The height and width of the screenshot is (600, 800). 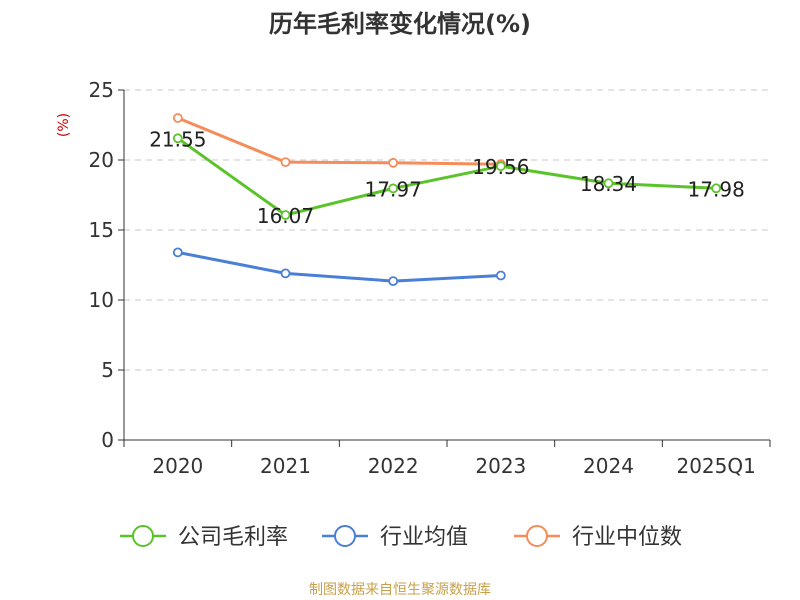 I want to click on y-axis-unit: (%), so click(x=64, y=125).